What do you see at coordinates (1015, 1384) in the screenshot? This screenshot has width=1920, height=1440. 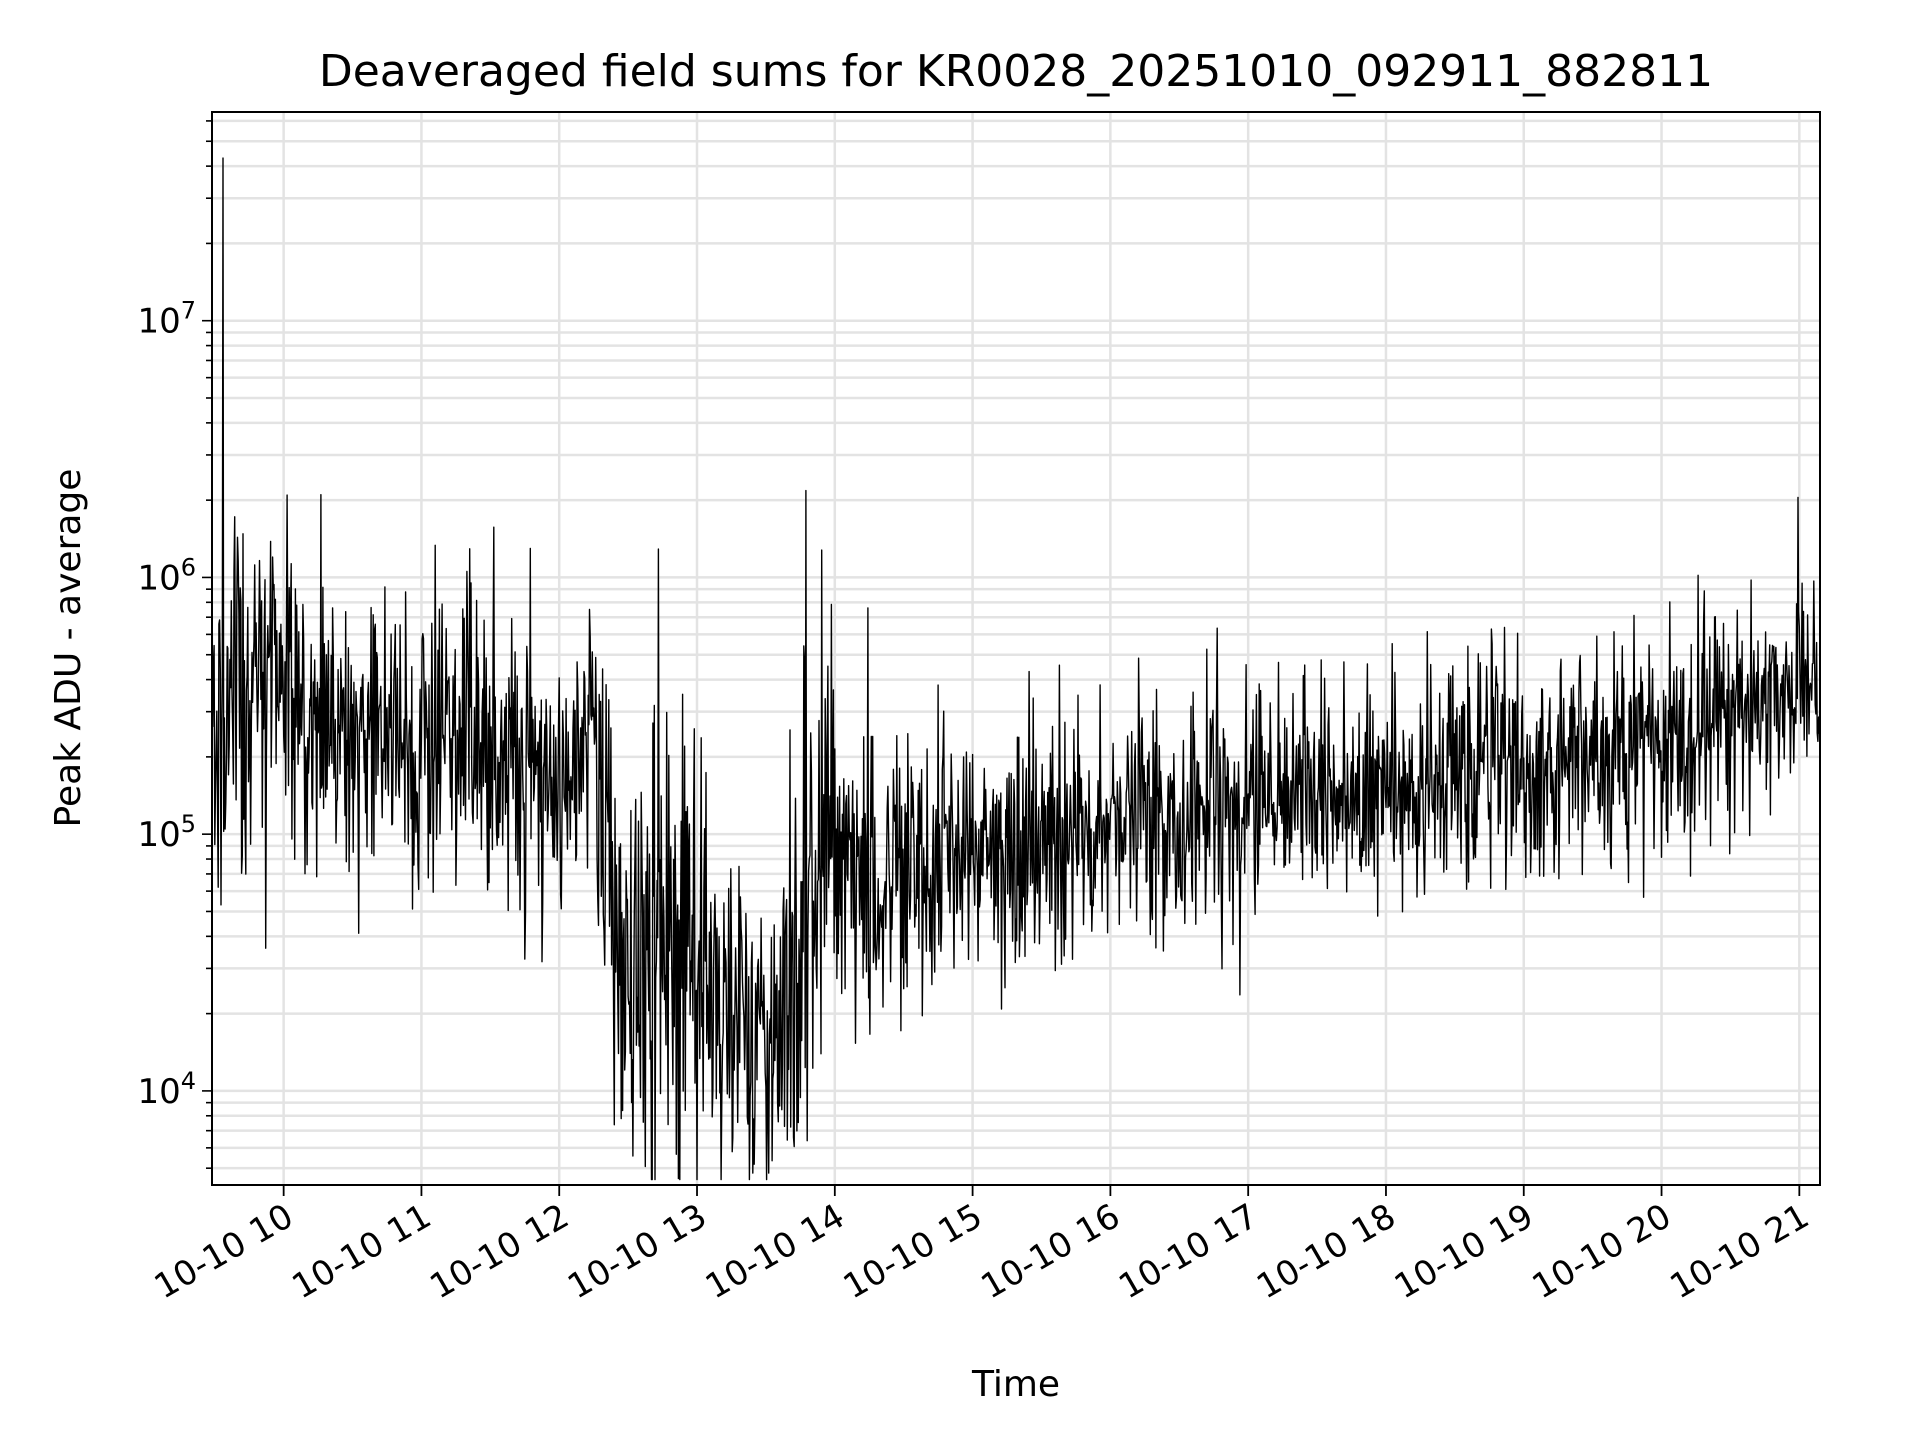 I see `x-axis-title: Time` at bounding box center [1015, 1384].